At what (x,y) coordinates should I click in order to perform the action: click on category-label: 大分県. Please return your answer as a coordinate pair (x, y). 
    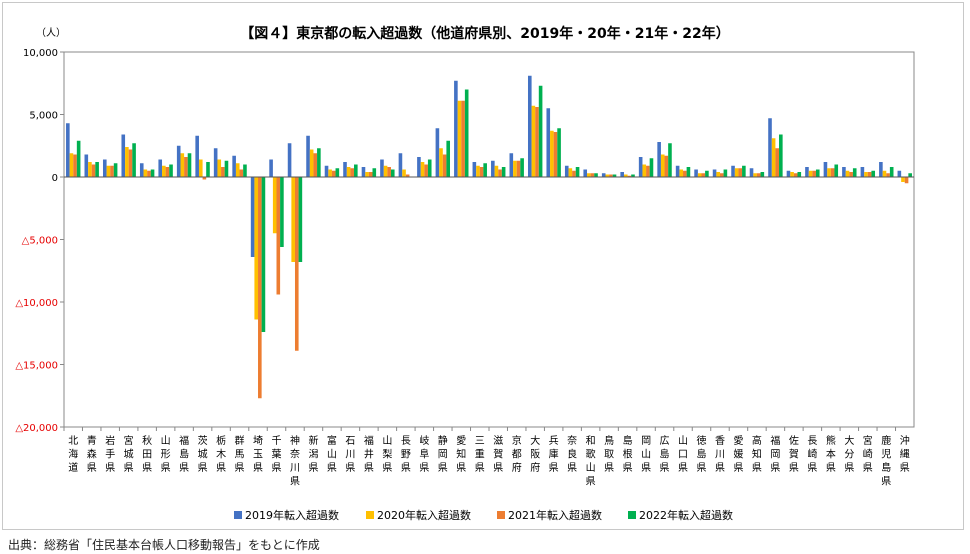
    Looking at the image, I should click on (849, 454).